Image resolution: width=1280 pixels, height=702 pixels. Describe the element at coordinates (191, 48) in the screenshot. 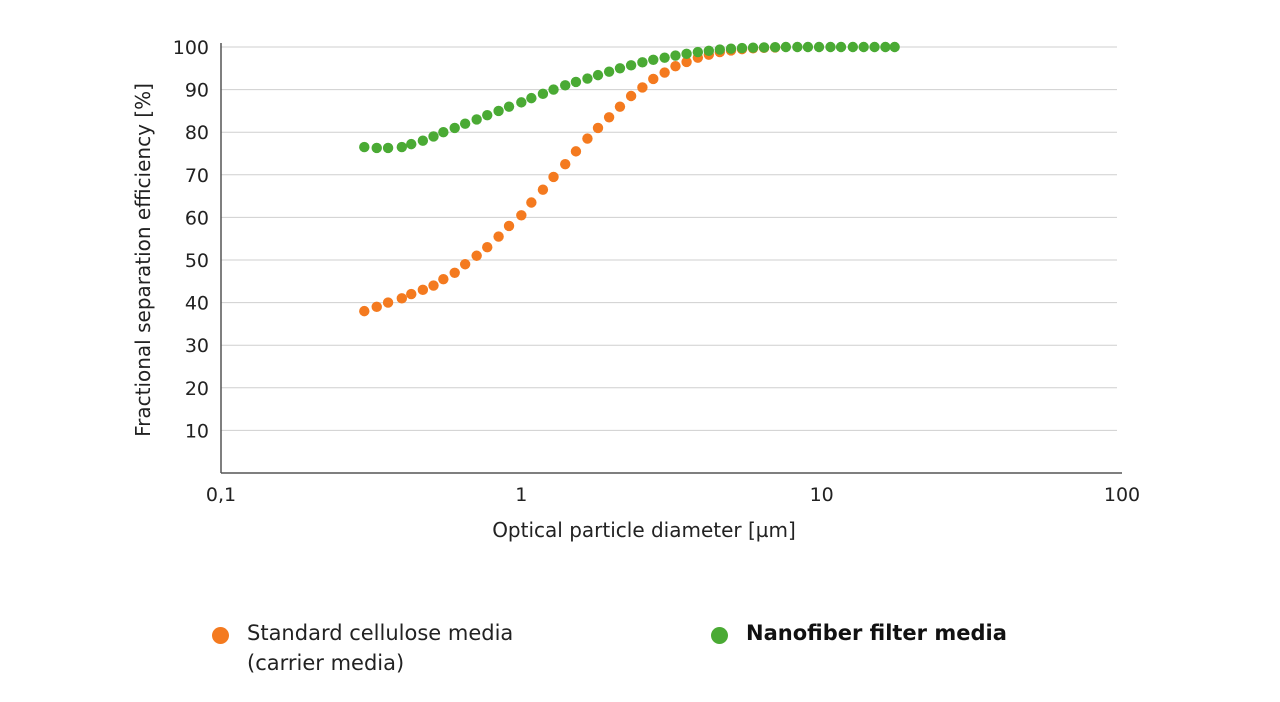

I see `y-tick-label: 100` at that location.